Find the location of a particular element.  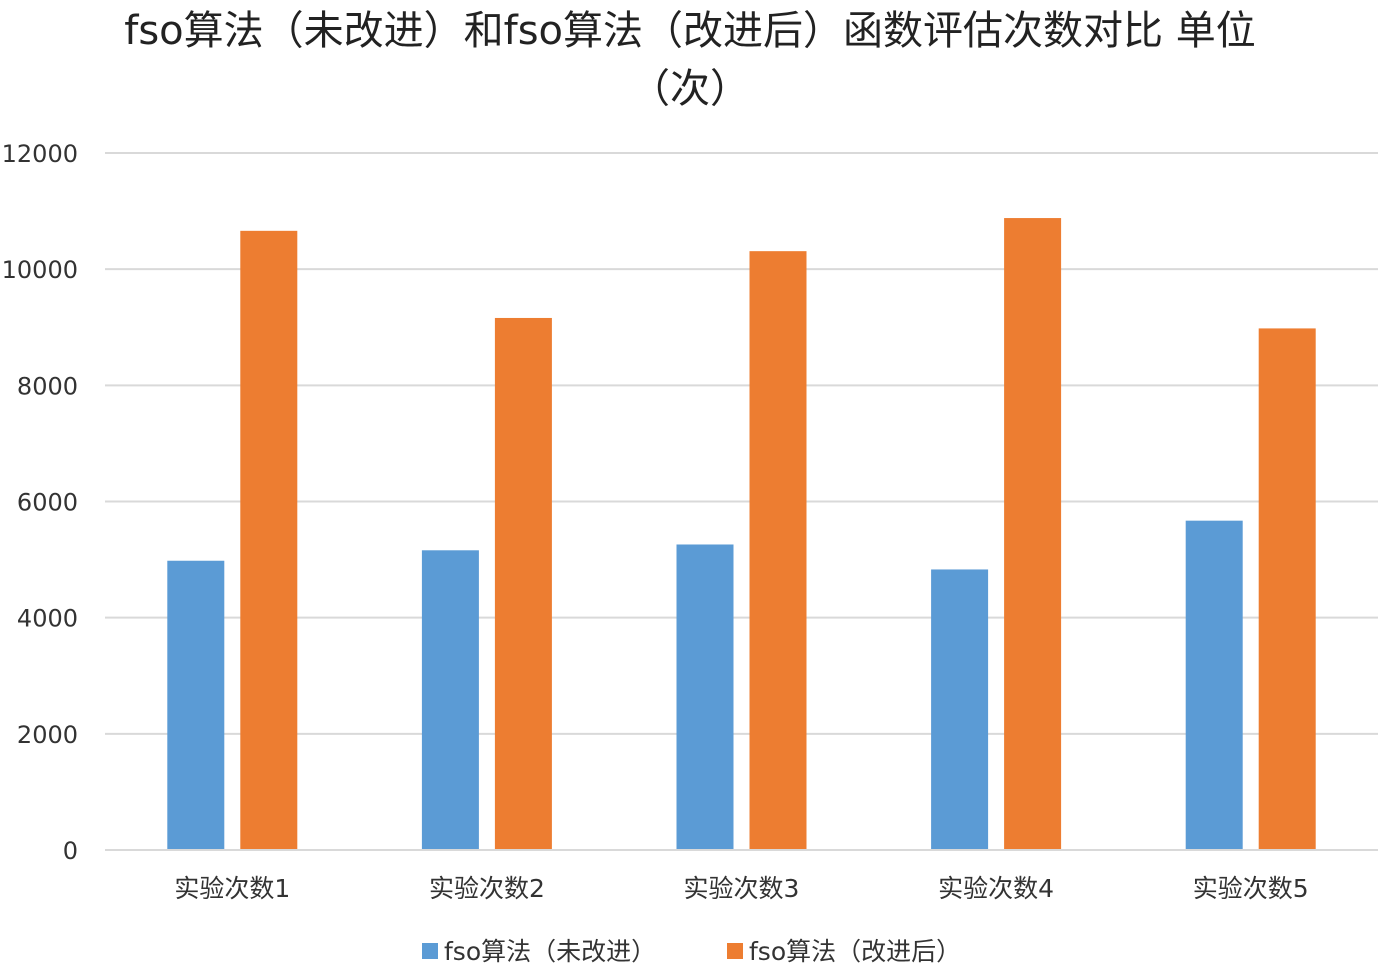

bar-series2-cat1 is located at coordinates (269, 540).